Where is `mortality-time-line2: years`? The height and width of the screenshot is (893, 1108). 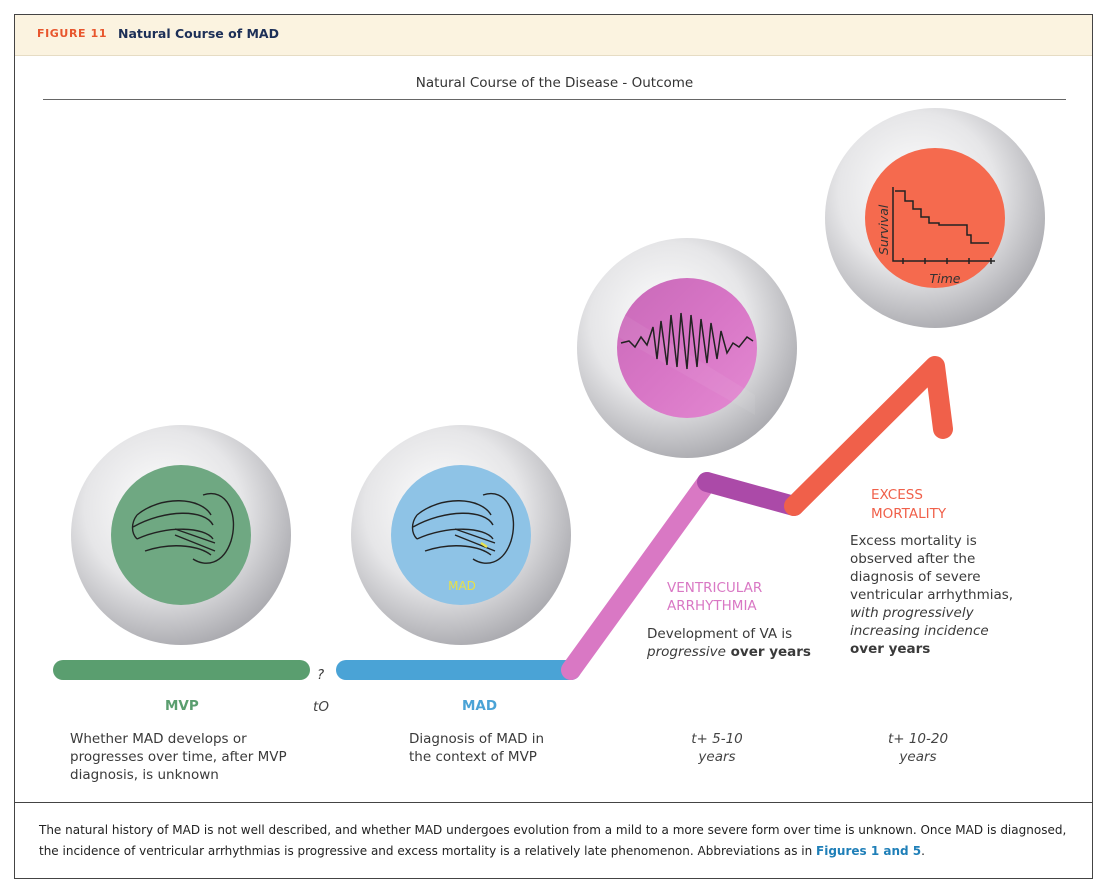
mortality-time-line2: years is located at coordinates (918, 757).